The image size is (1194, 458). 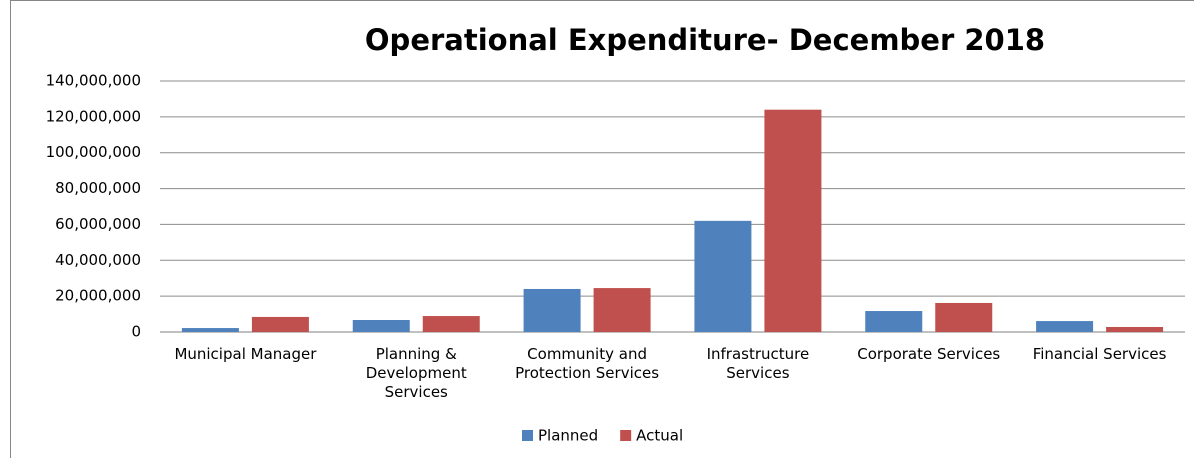 What do you see at coordinates (98, 188) in the screenshot?
I see `y-tick-label: 80,000,000` at bounding box center [98, 188].